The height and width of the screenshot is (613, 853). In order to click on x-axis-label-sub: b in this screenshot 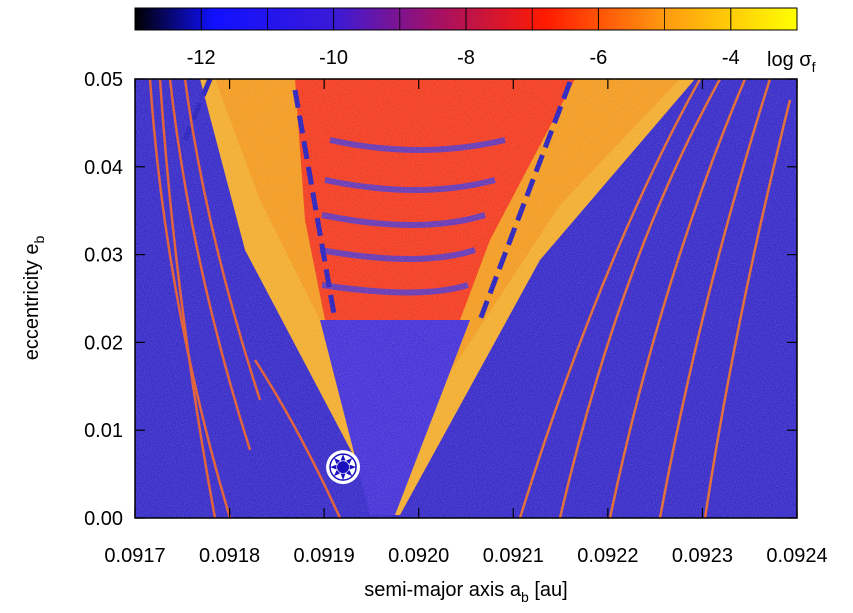, I will do `click(525, 597)`.